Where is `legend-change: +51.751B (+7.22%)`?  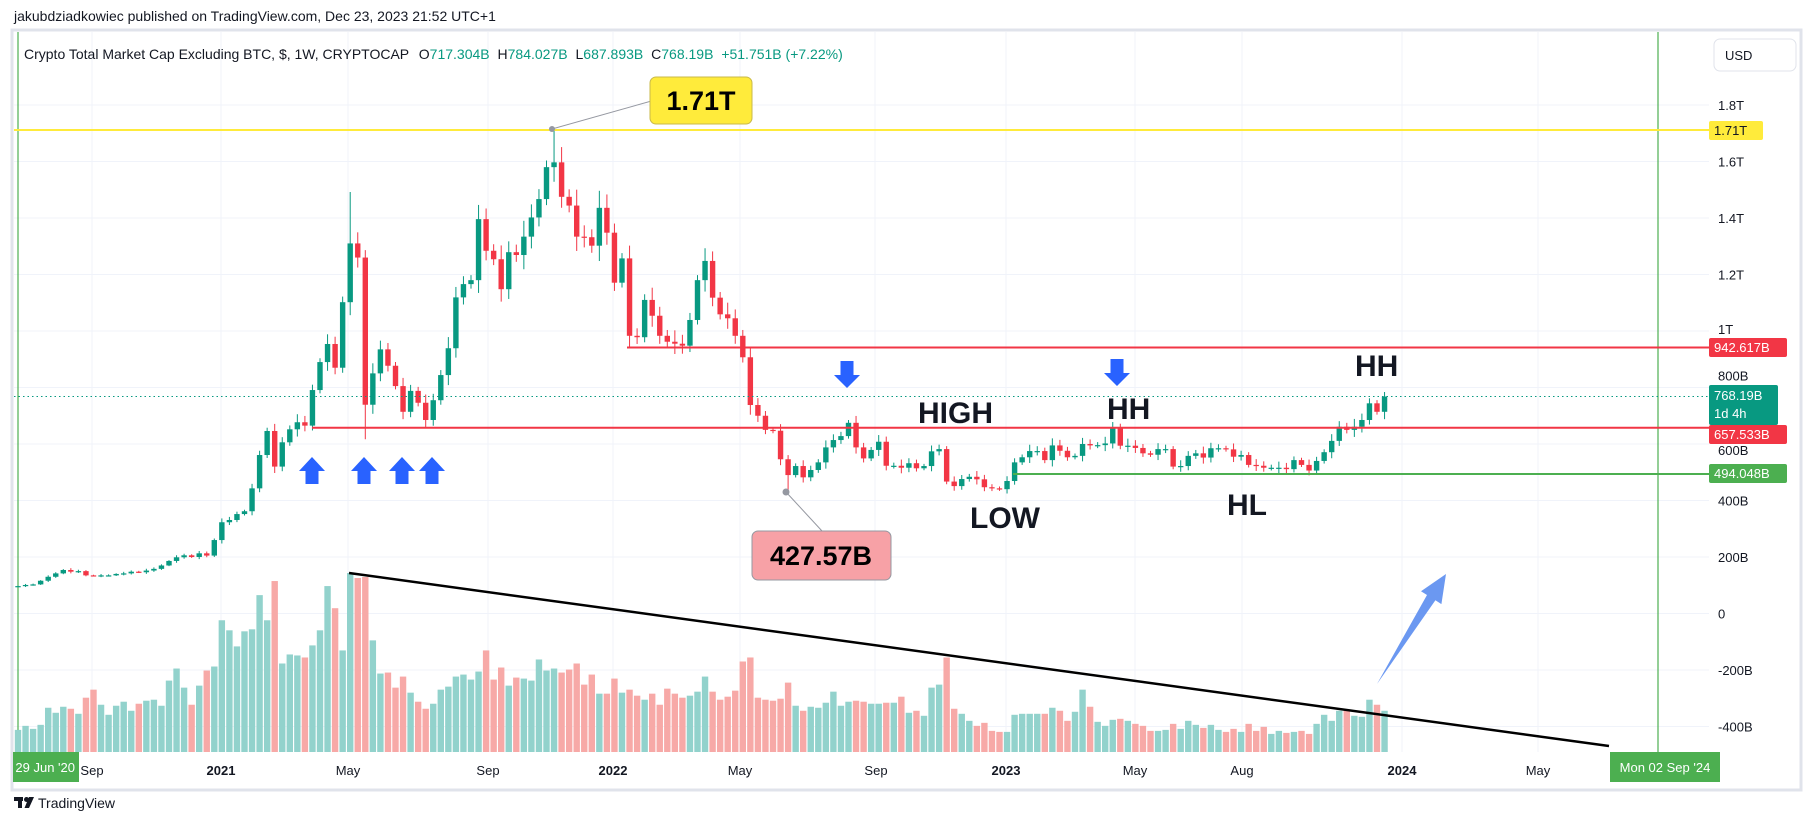
legend-change: +51.751B (+7.22%) is located at coordinates (781, 54).